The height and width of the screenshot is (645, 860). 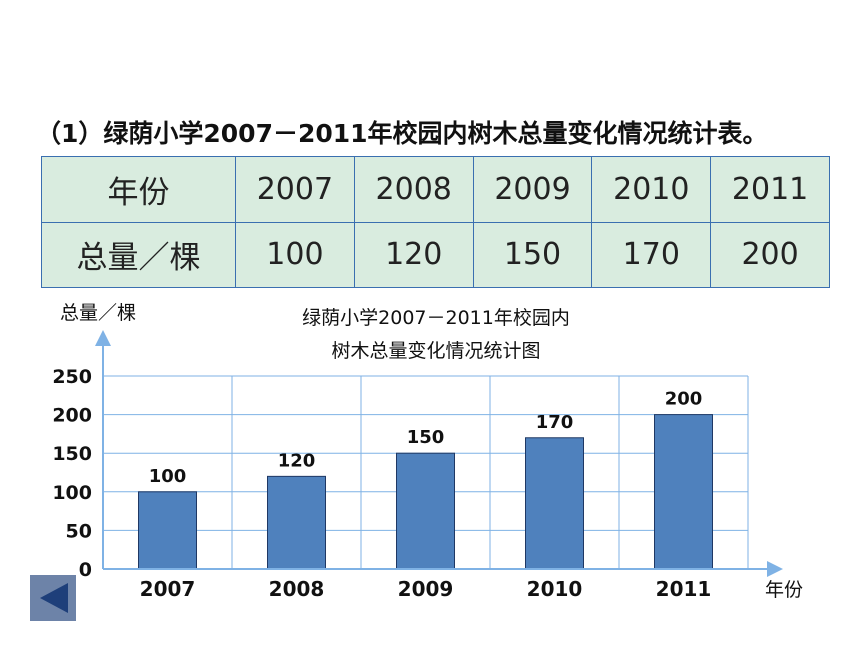 I want to click on y-tick-label: 150, so click(x=72, y=454).